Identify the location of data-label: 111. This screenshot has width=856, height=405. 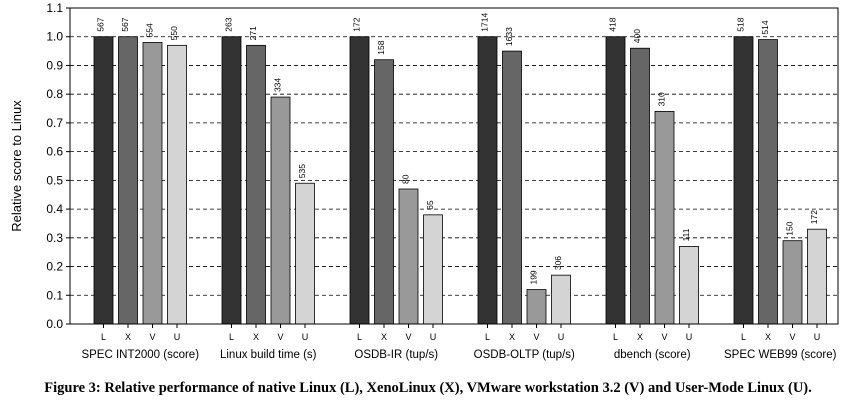
(686, 234).